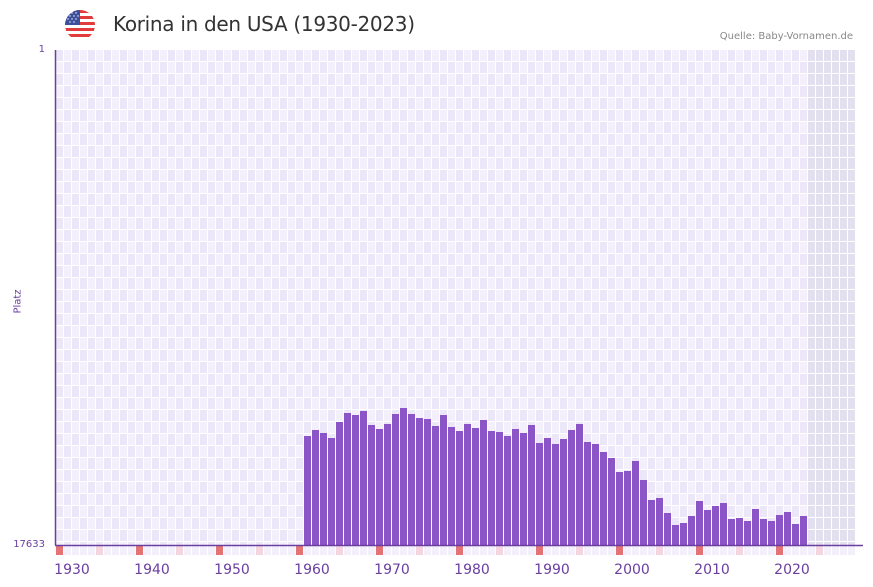 Image resolution: width=873 pixels, height=587 pixels. Describe the element at coordinates (72, 570) in the screenshot. I see `x-tick-1930: 1930` at that location.